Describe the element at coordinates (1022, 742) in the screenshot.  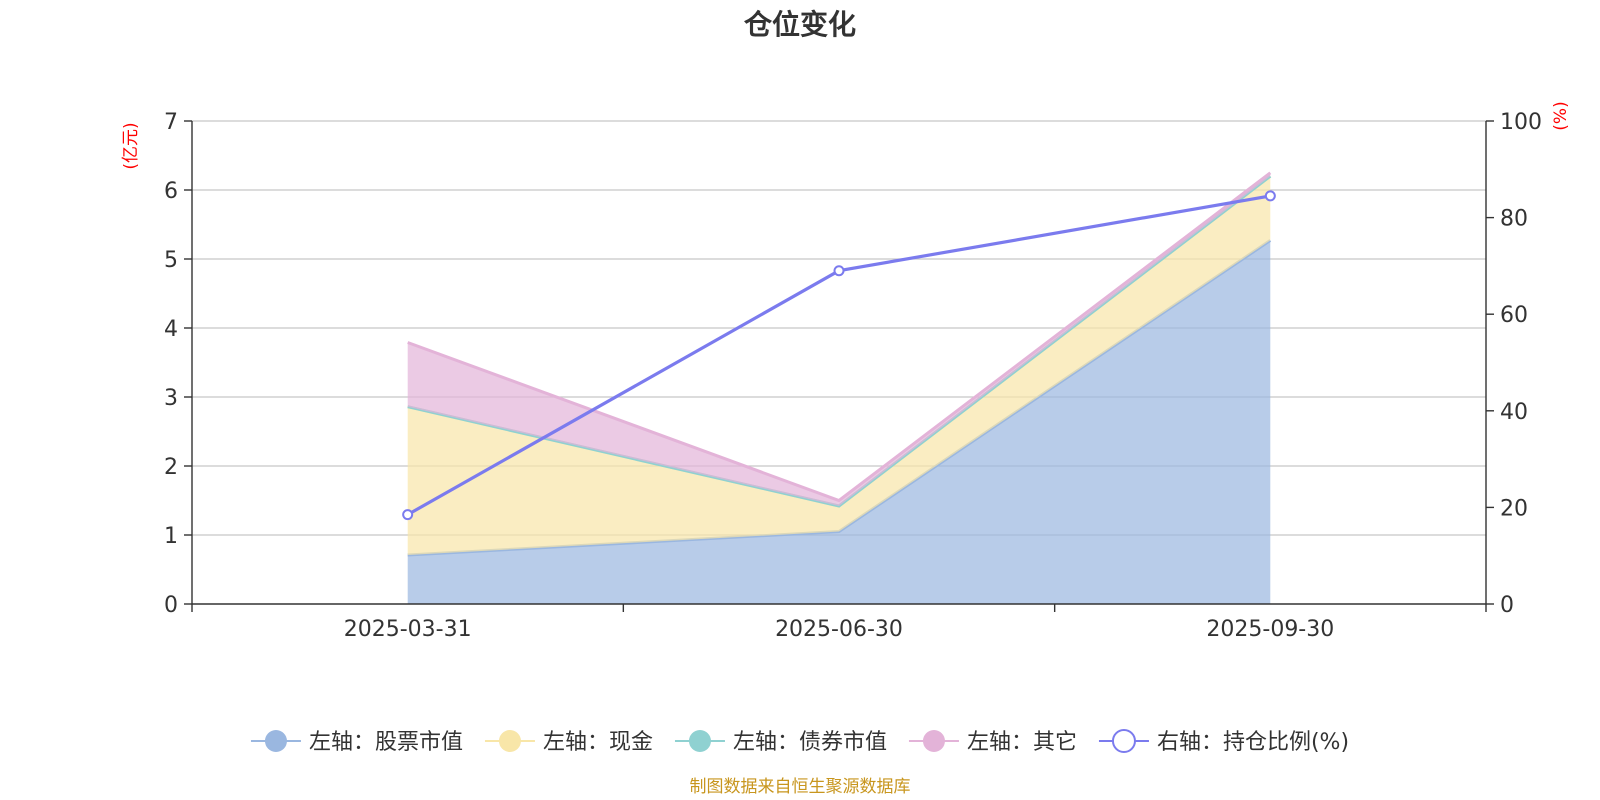
I see `legend-label: 左轴：其它` at that location.